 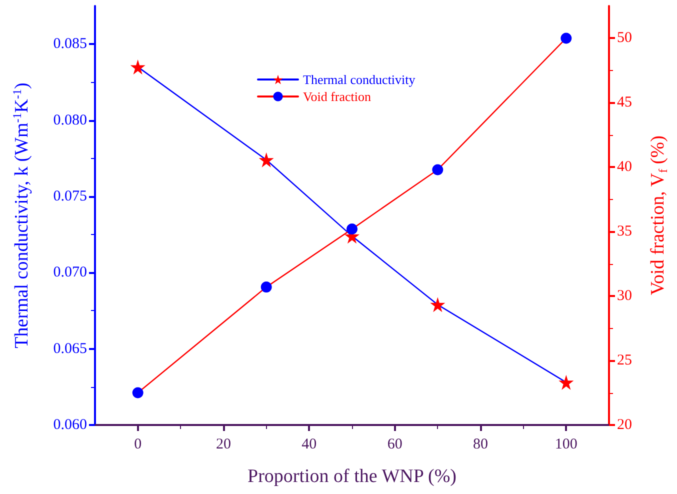 I want to click on y-tick-label: 0.060, so click(x=70, y=425).